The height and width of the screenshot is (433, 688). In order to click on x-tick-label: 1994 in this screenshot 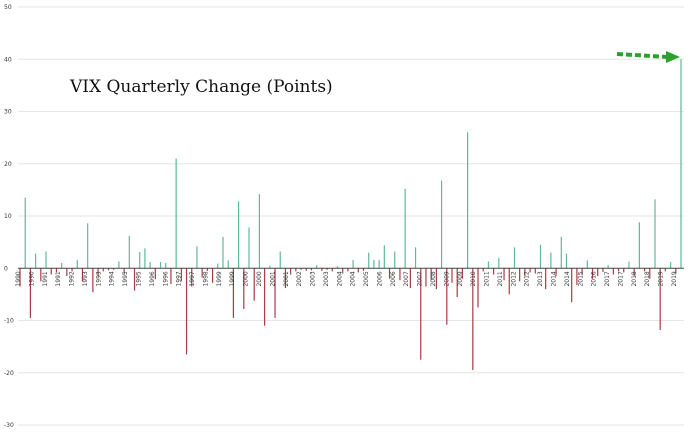, I will do `click(112, 278)`.